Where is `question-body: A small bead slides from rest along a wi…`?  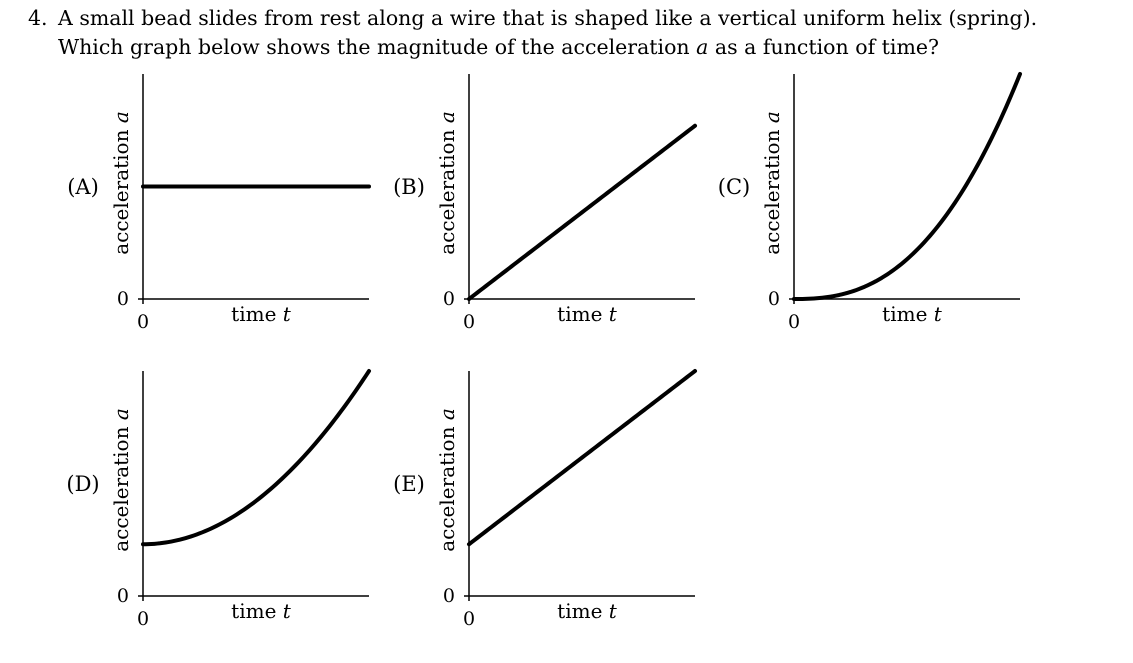
question-body: A small bead slides from rest along a wi… is located at coordinates (590, 33).